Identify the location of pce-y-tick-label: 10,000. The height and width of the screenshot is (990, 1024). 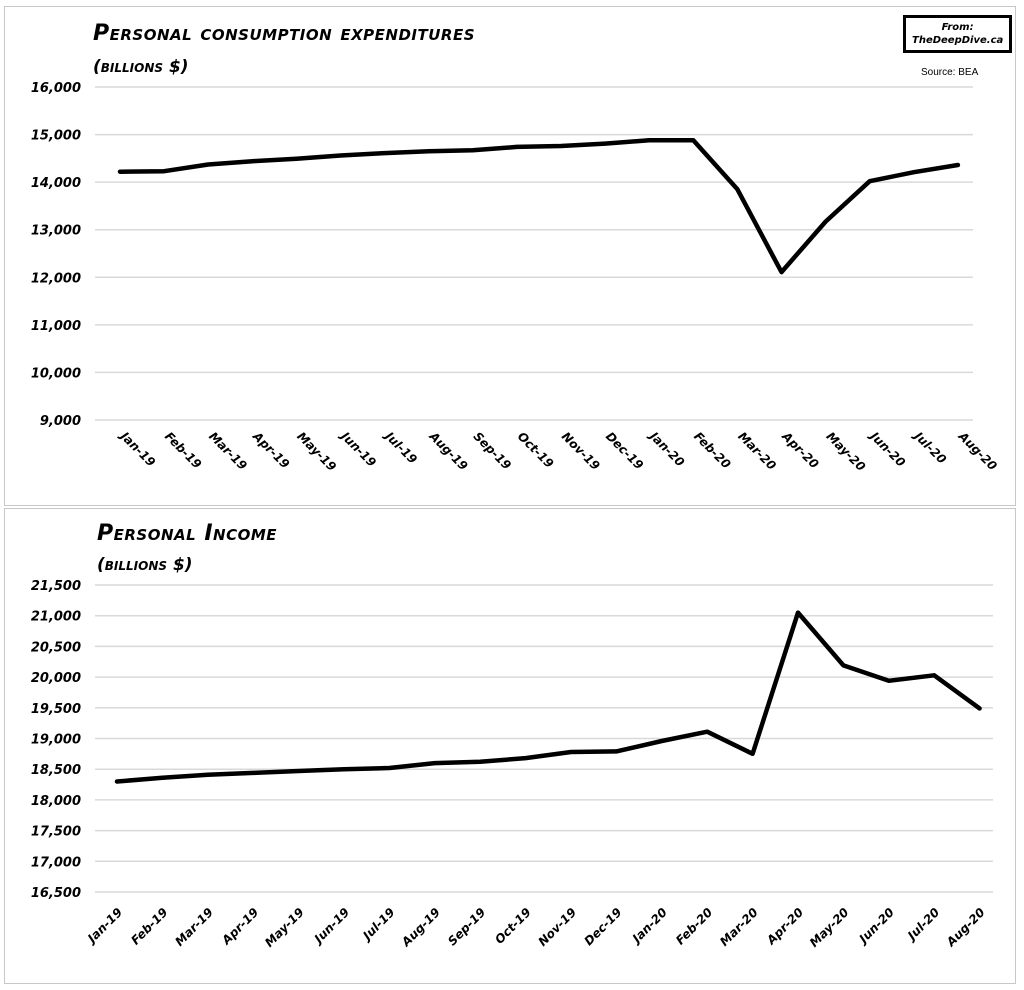
(56, 373).